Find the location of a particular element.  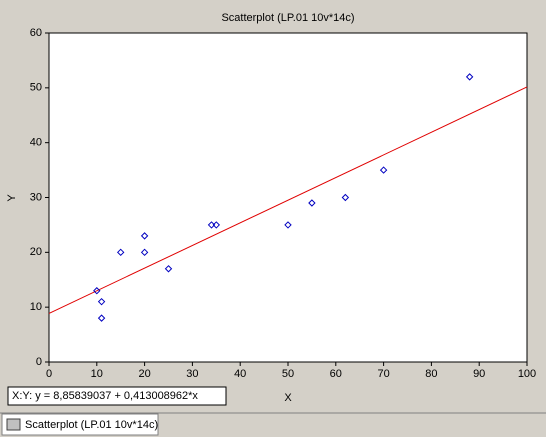

x-tick-label: 30 is located at coordinates (192, 374).